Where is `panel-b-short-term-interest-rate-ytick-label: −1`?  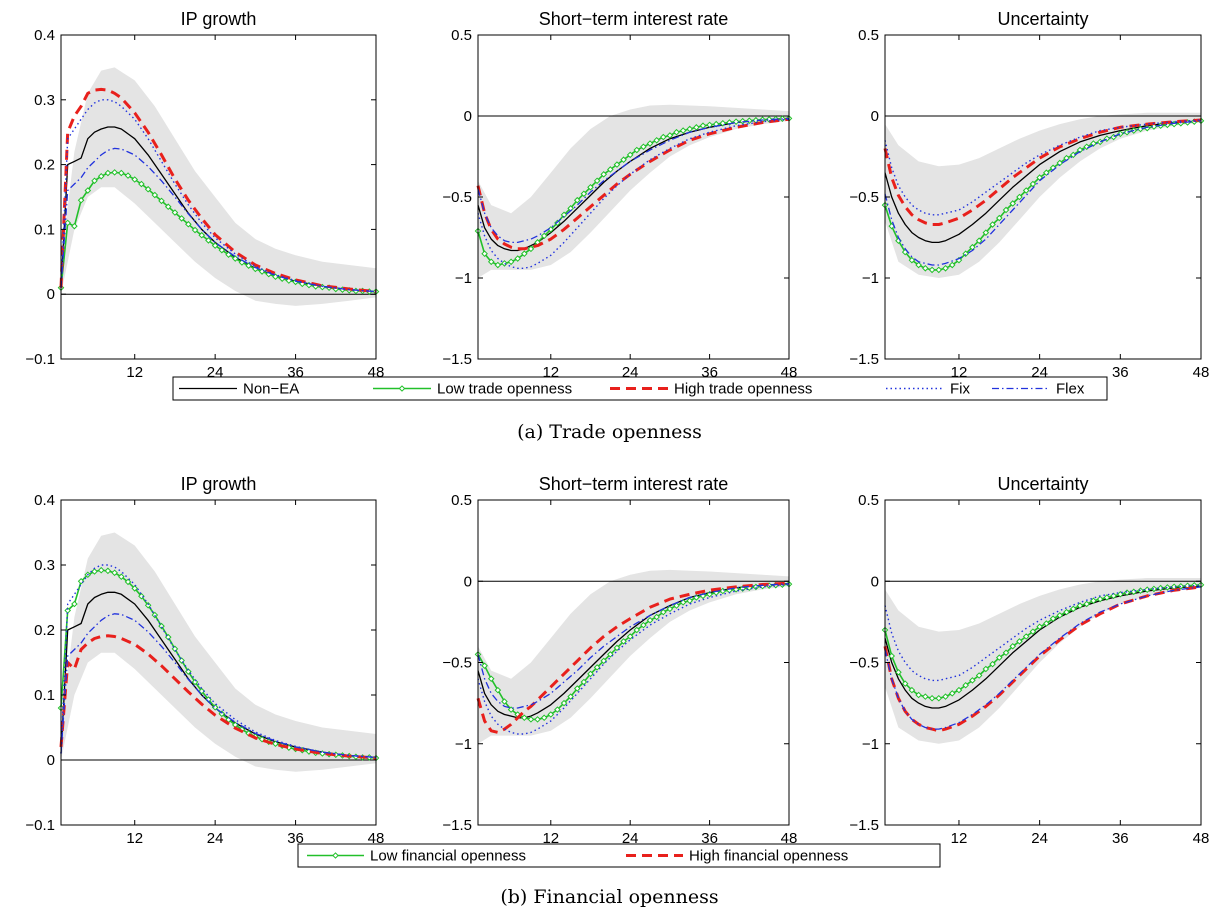 panel-b-short-term-interest-rate-ytick-label: −1 is located at coordinates (463, 744).